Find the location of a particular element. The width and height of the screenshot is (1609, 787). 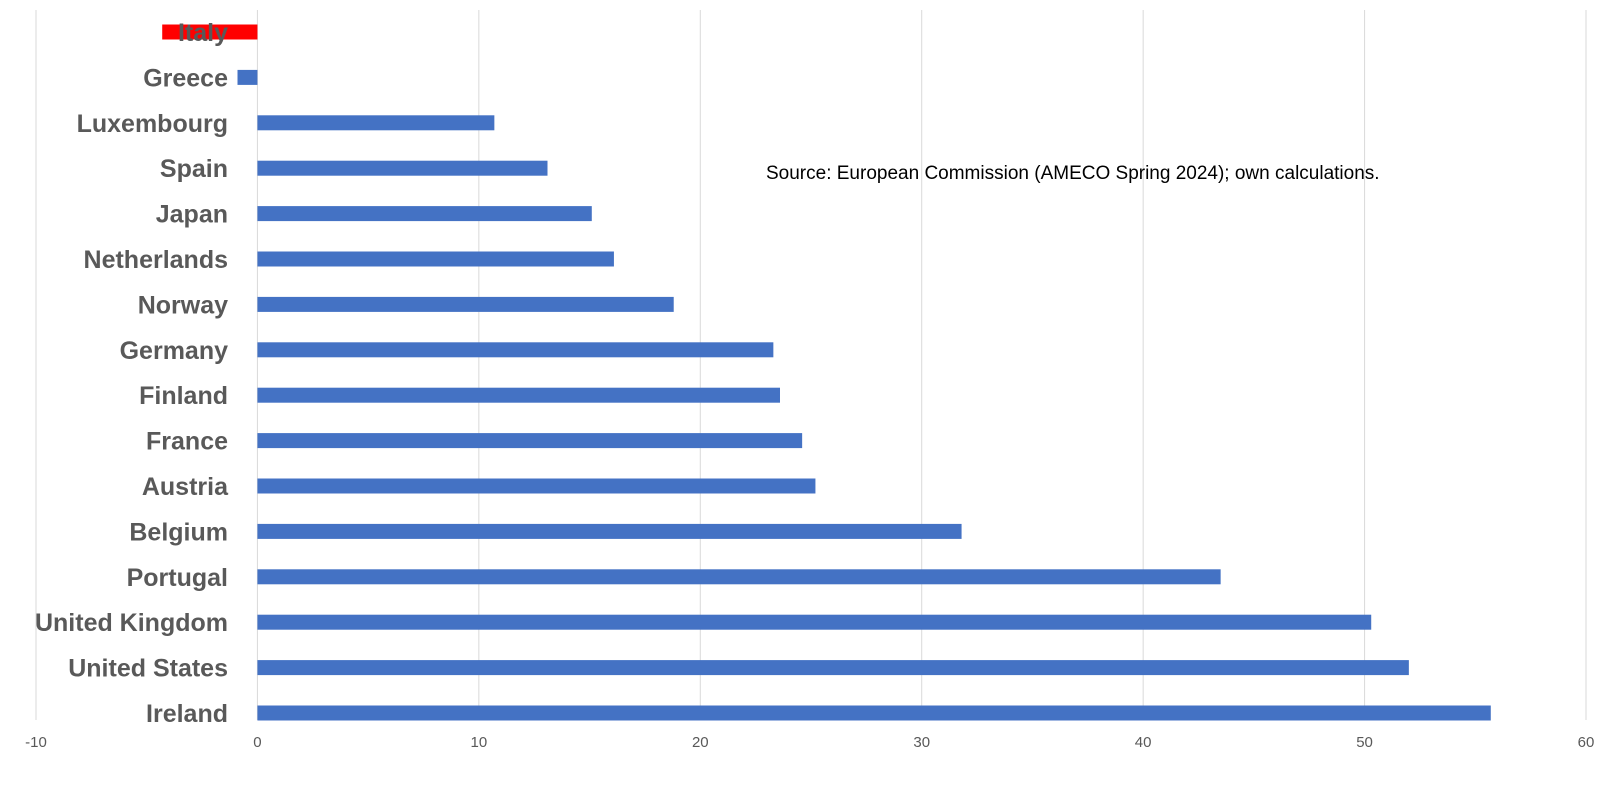

category-label: United Kingdom is located at coordinates (131, 623).